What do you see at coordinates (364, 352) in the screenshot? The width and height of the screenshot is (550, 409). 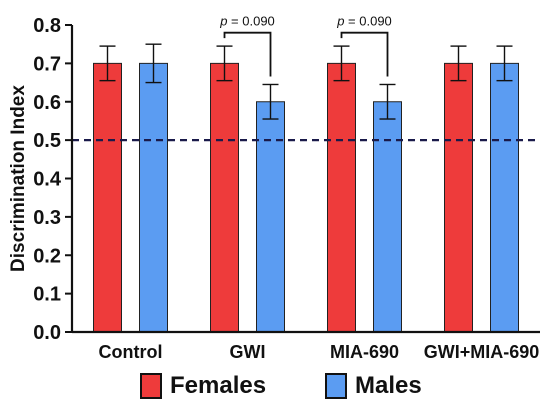 I see `x-tick-label: MIA-690` at bounding box center [364, 352].